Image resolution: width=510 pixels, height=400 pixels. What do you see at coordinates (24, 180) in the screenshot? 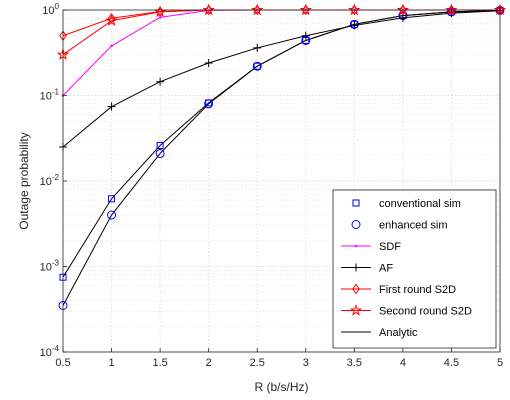
I see `y-axis-label: Outage probability` at bounding box center [24, 180].